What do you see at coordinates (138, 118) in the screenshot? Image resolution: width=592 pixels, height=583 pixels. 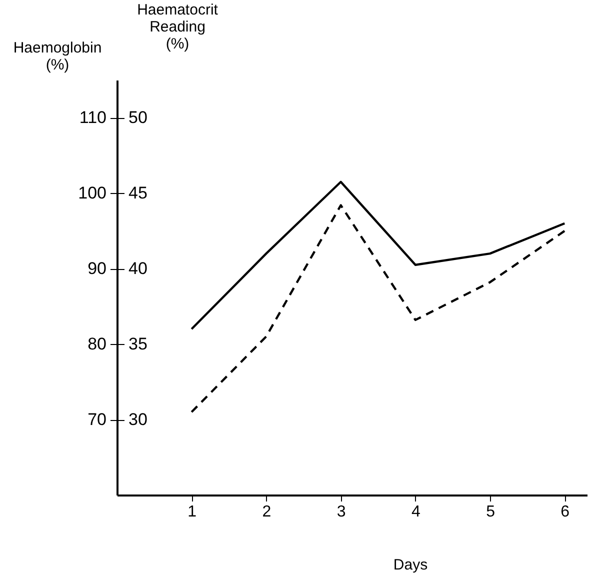 I see `y2-tick-label: 50` at bounding box center [138, 118].